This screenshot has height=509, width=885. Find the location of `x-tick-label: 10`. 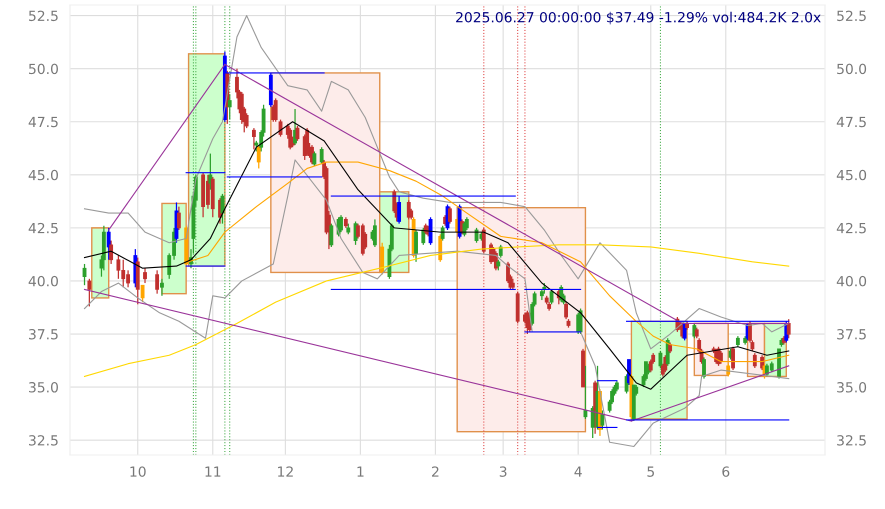

x-tick-label: 10 is located at coordinates (138, 471).